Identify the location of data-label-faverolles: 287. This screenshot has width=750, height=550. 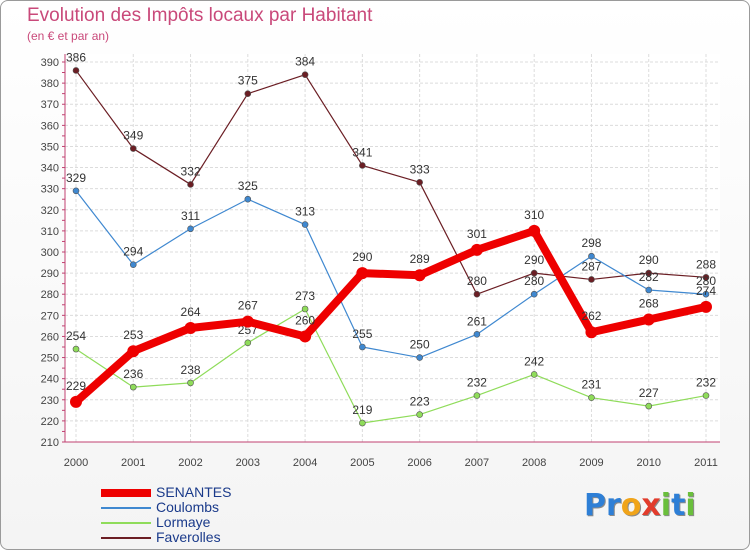
(591, 266).